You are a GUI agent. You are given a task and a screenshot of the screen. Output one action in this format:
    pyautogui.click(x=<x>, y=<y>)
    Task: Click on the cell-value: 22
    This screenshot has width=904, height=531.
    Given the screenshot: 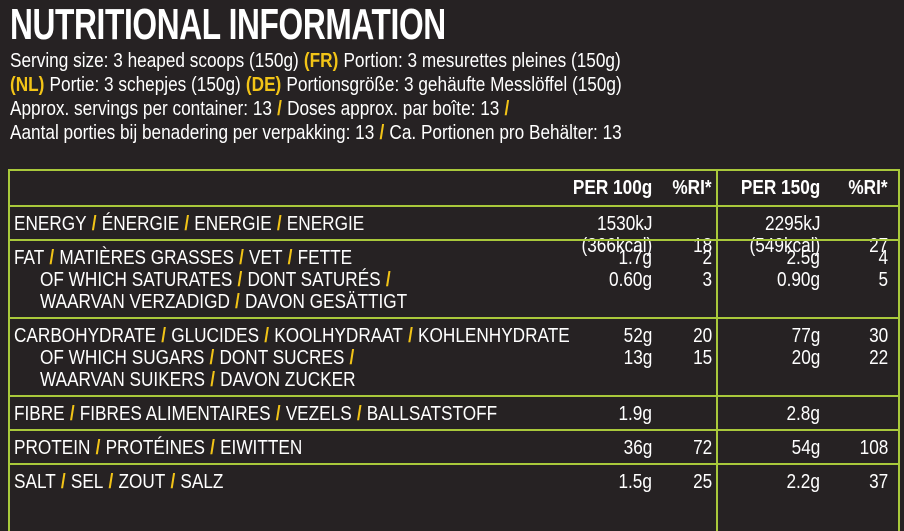 What is the action you would take?
    pyautogui.click(x=878, y=358)
    